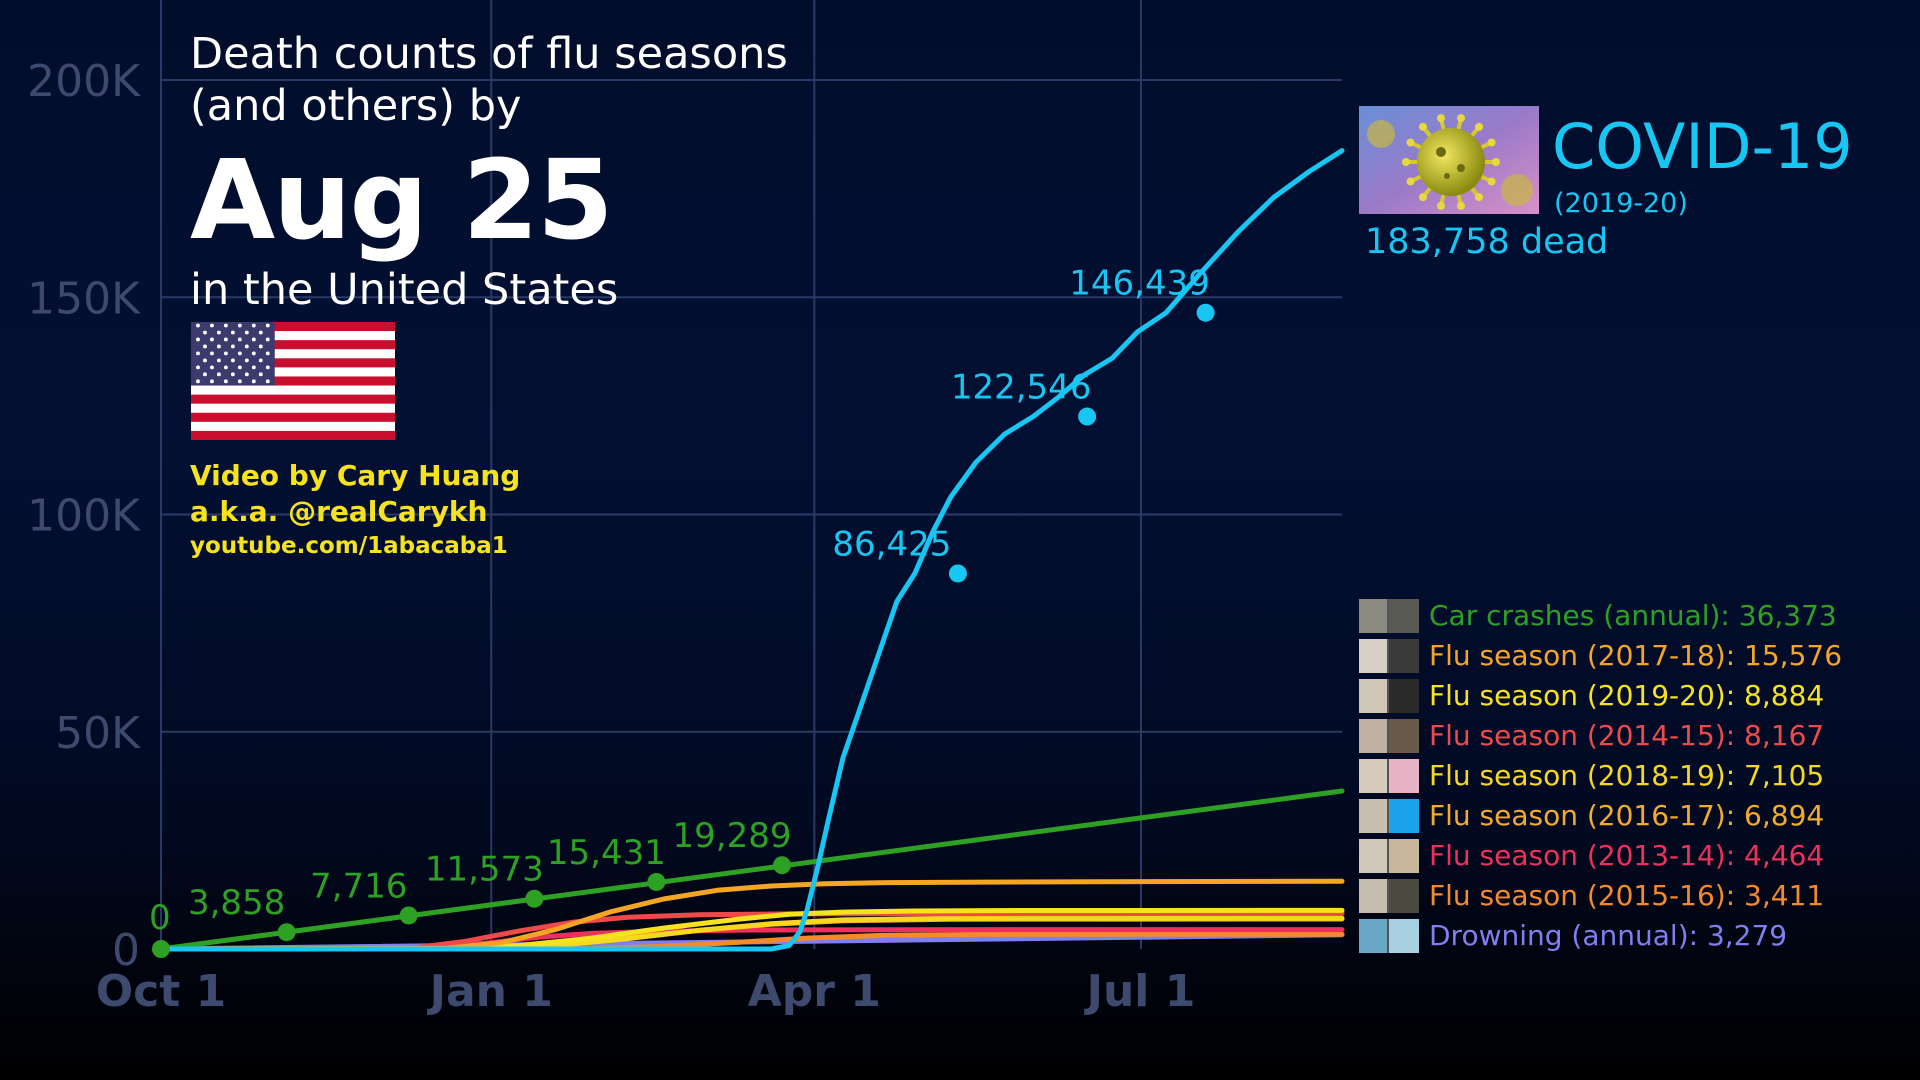  Describe the element at coordinates (1021, 388) in the screenshot. I see `data-label: 122,546` at that location.